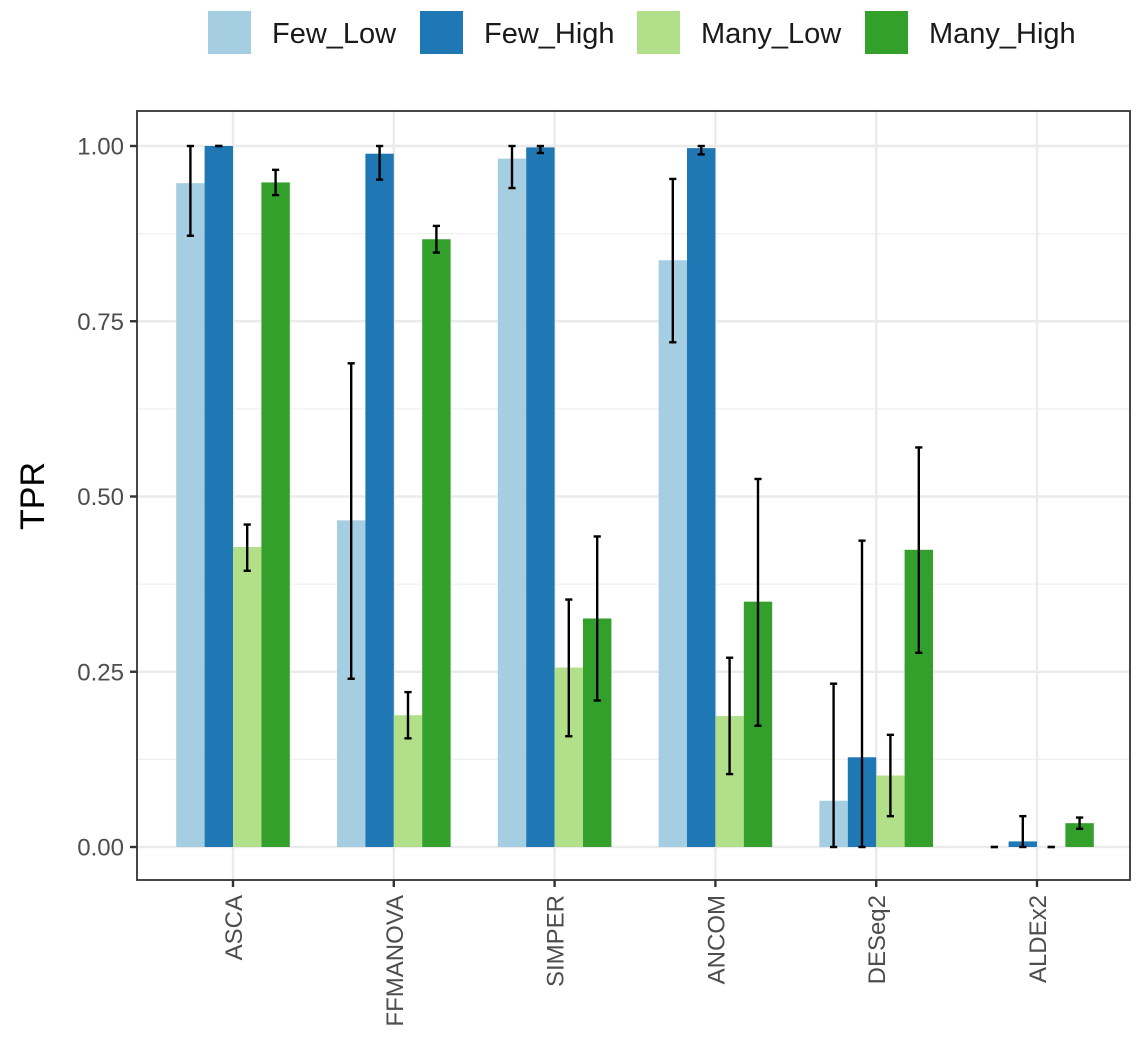 The image size is (1137, 1059). What do you see at coordinates (834, 765) in the screenshot?
I see `error-bar-few-low-deseq2` at bounding box center [834, 765].